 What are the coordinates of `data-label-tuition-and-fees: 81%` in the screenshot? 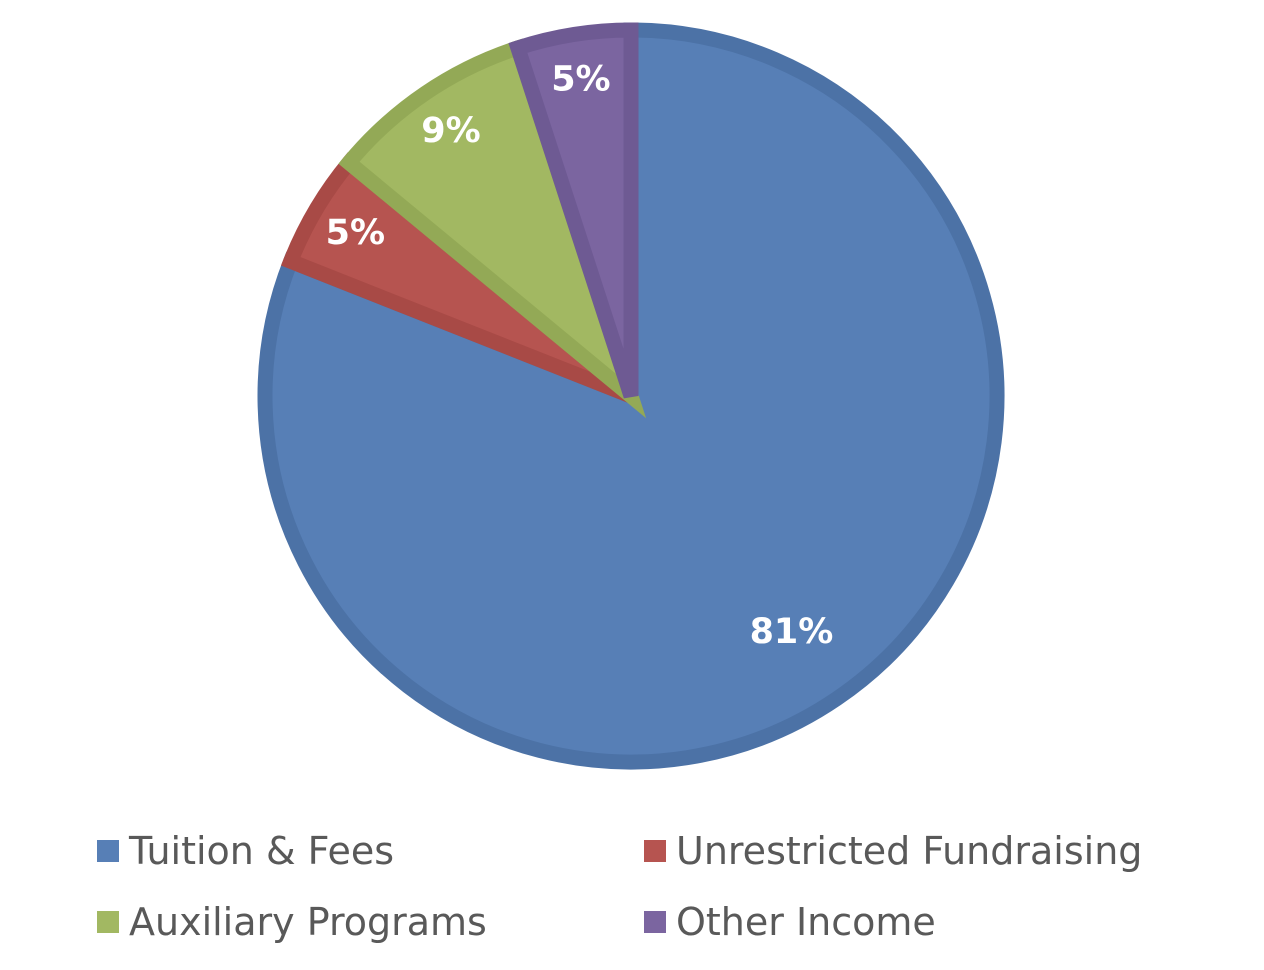 It's located at (792, 632).